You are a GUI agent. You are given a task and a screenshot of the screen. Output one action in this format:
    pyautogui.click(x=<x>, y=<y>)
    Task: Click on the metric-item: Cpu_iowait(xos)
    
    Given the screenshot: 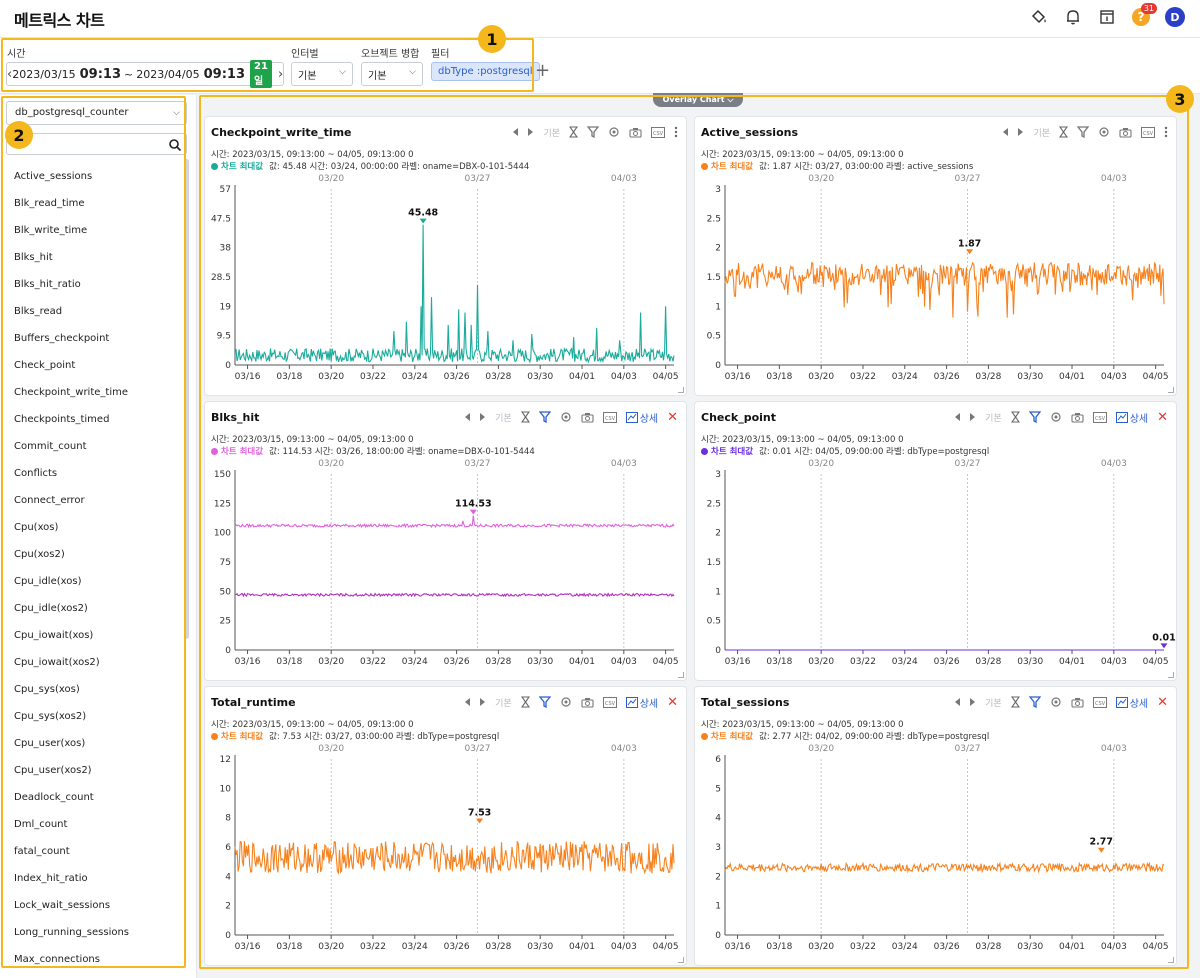 What is the action you would take?
    pyautogui.click(x=54, y=635)
    